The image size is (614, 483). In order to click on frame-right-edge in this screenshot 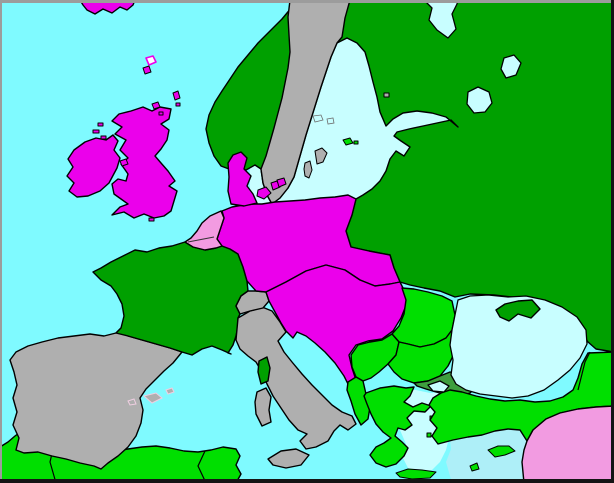, I will do `click(612, 241)`.